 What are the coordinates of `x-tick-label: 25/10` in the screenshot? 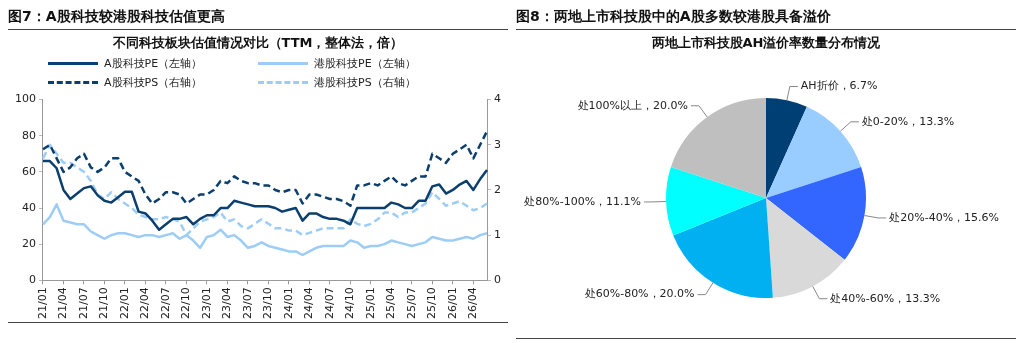 It's located at (432, 303).